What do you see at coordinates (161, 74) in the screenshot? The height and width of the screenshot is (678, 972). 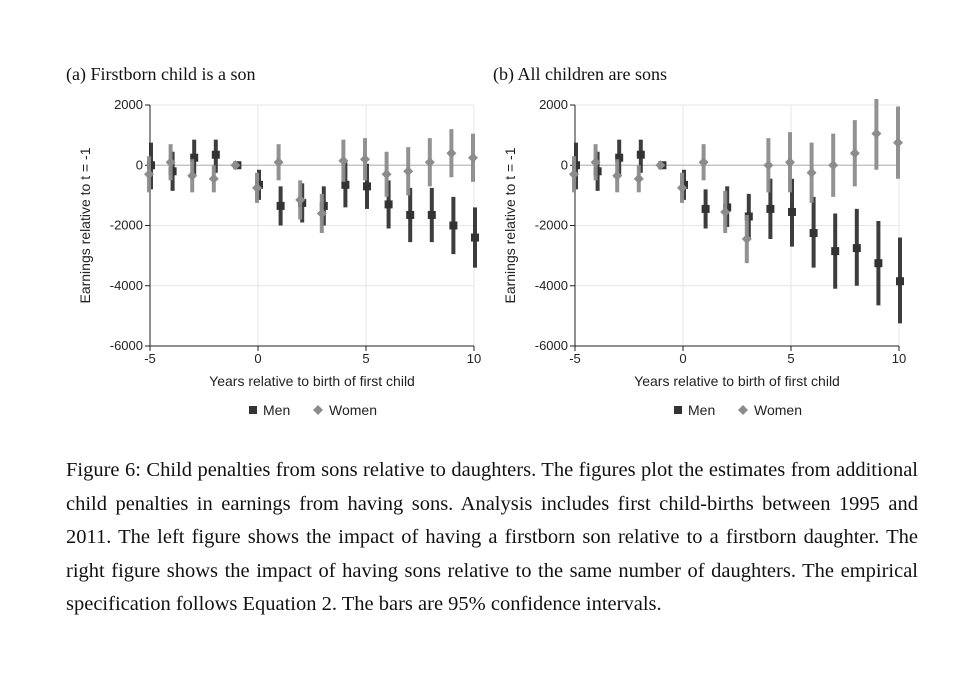 I see `chart-a-title: (a) Firstborn child is a son` at bounding box center [161, 74].